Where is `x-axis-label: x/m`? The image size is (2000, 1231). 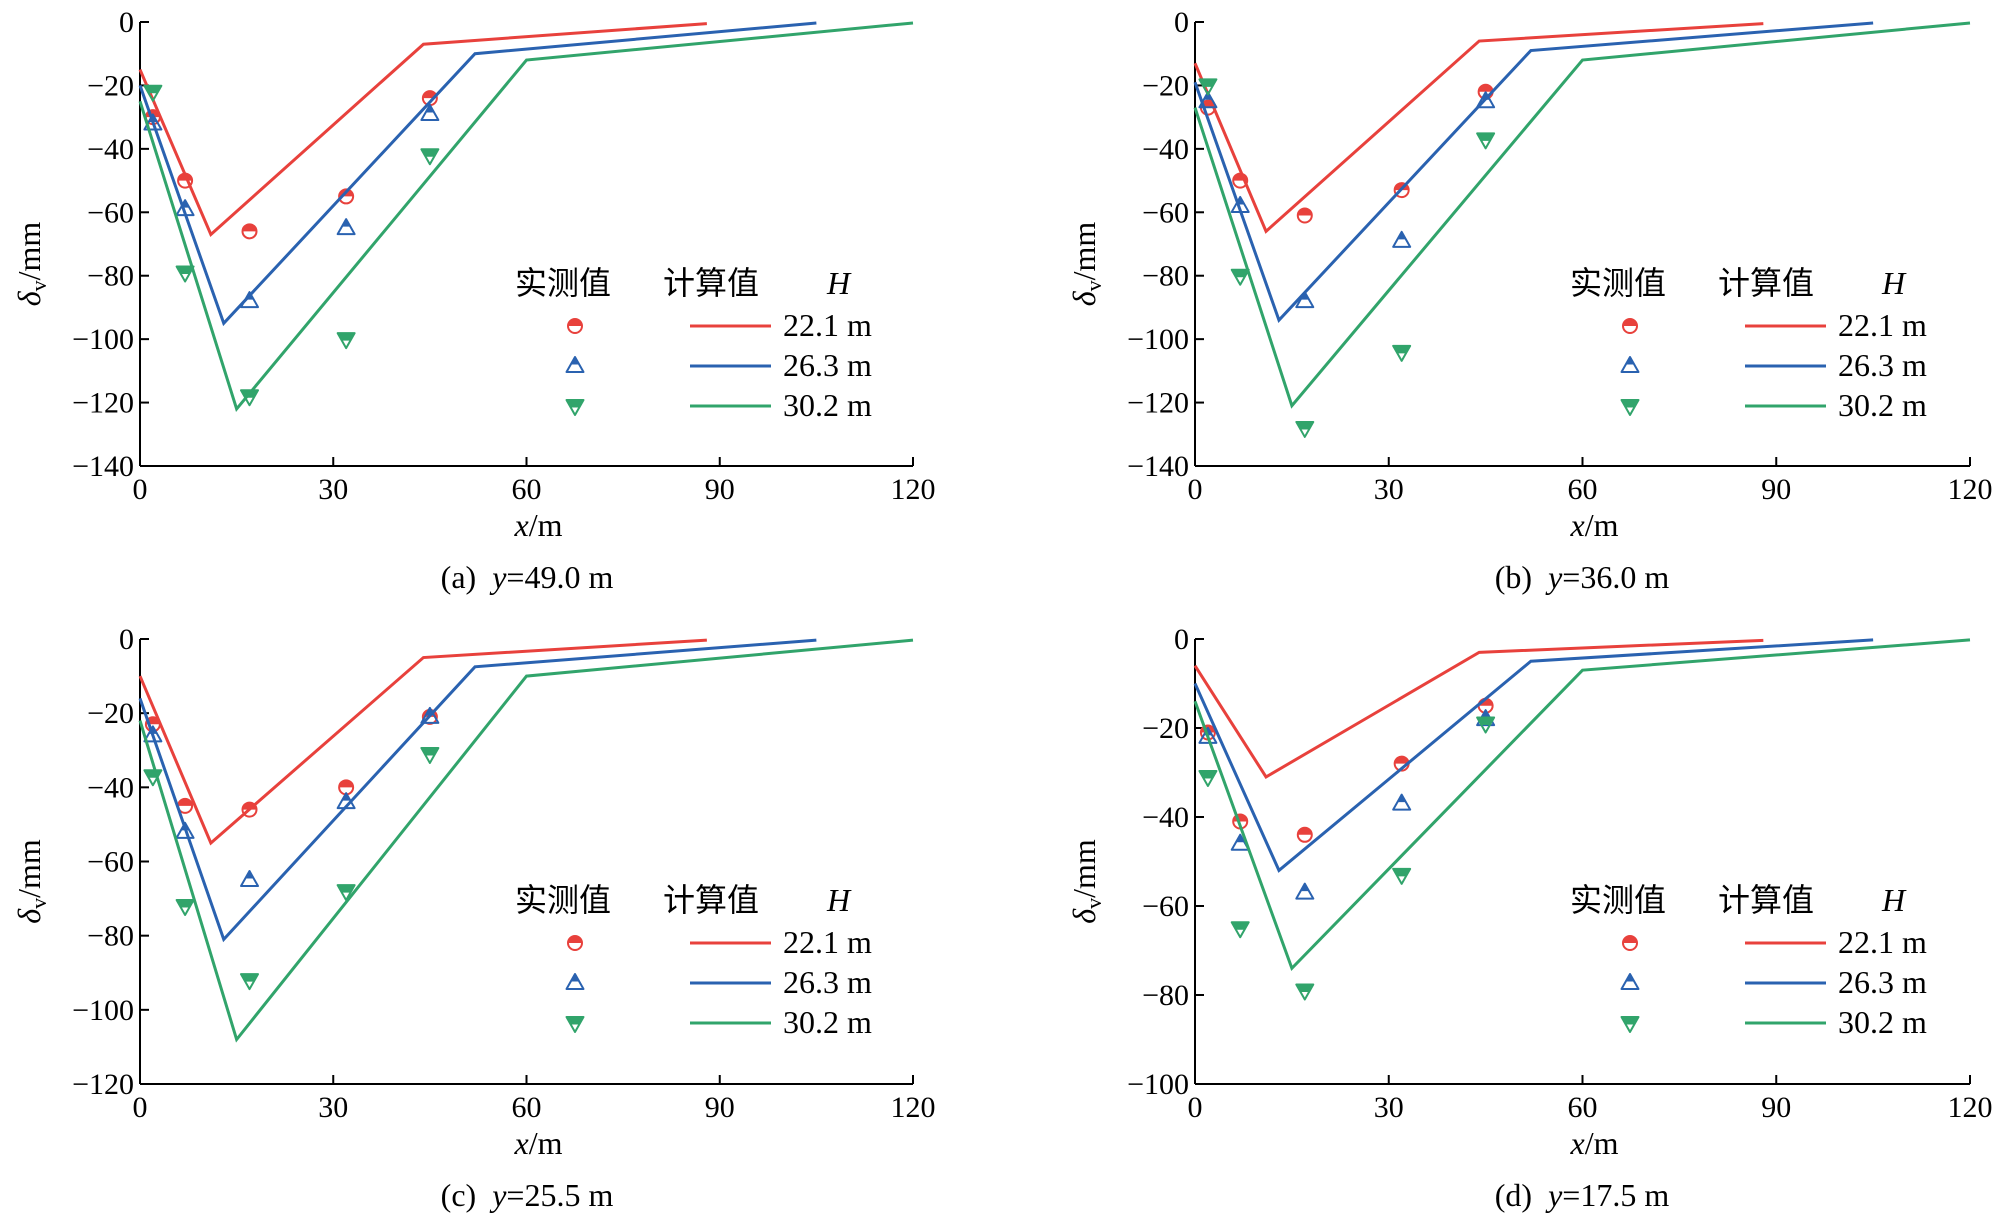 x-axis-label: x/m is located at coordinates (538, 525).